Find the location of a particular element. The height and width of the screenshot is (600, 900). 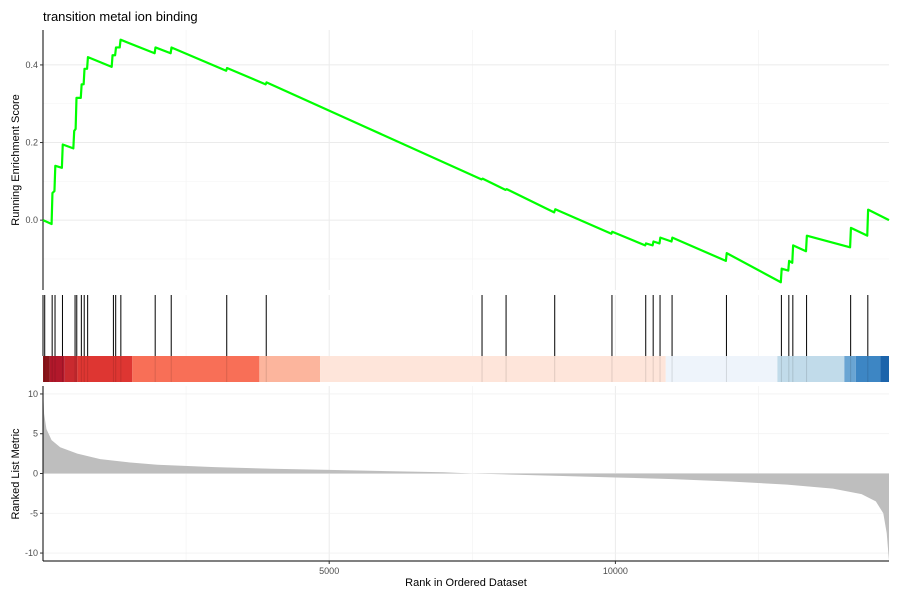

x-tick-label: 10000 is located at coordinates (615, 571).